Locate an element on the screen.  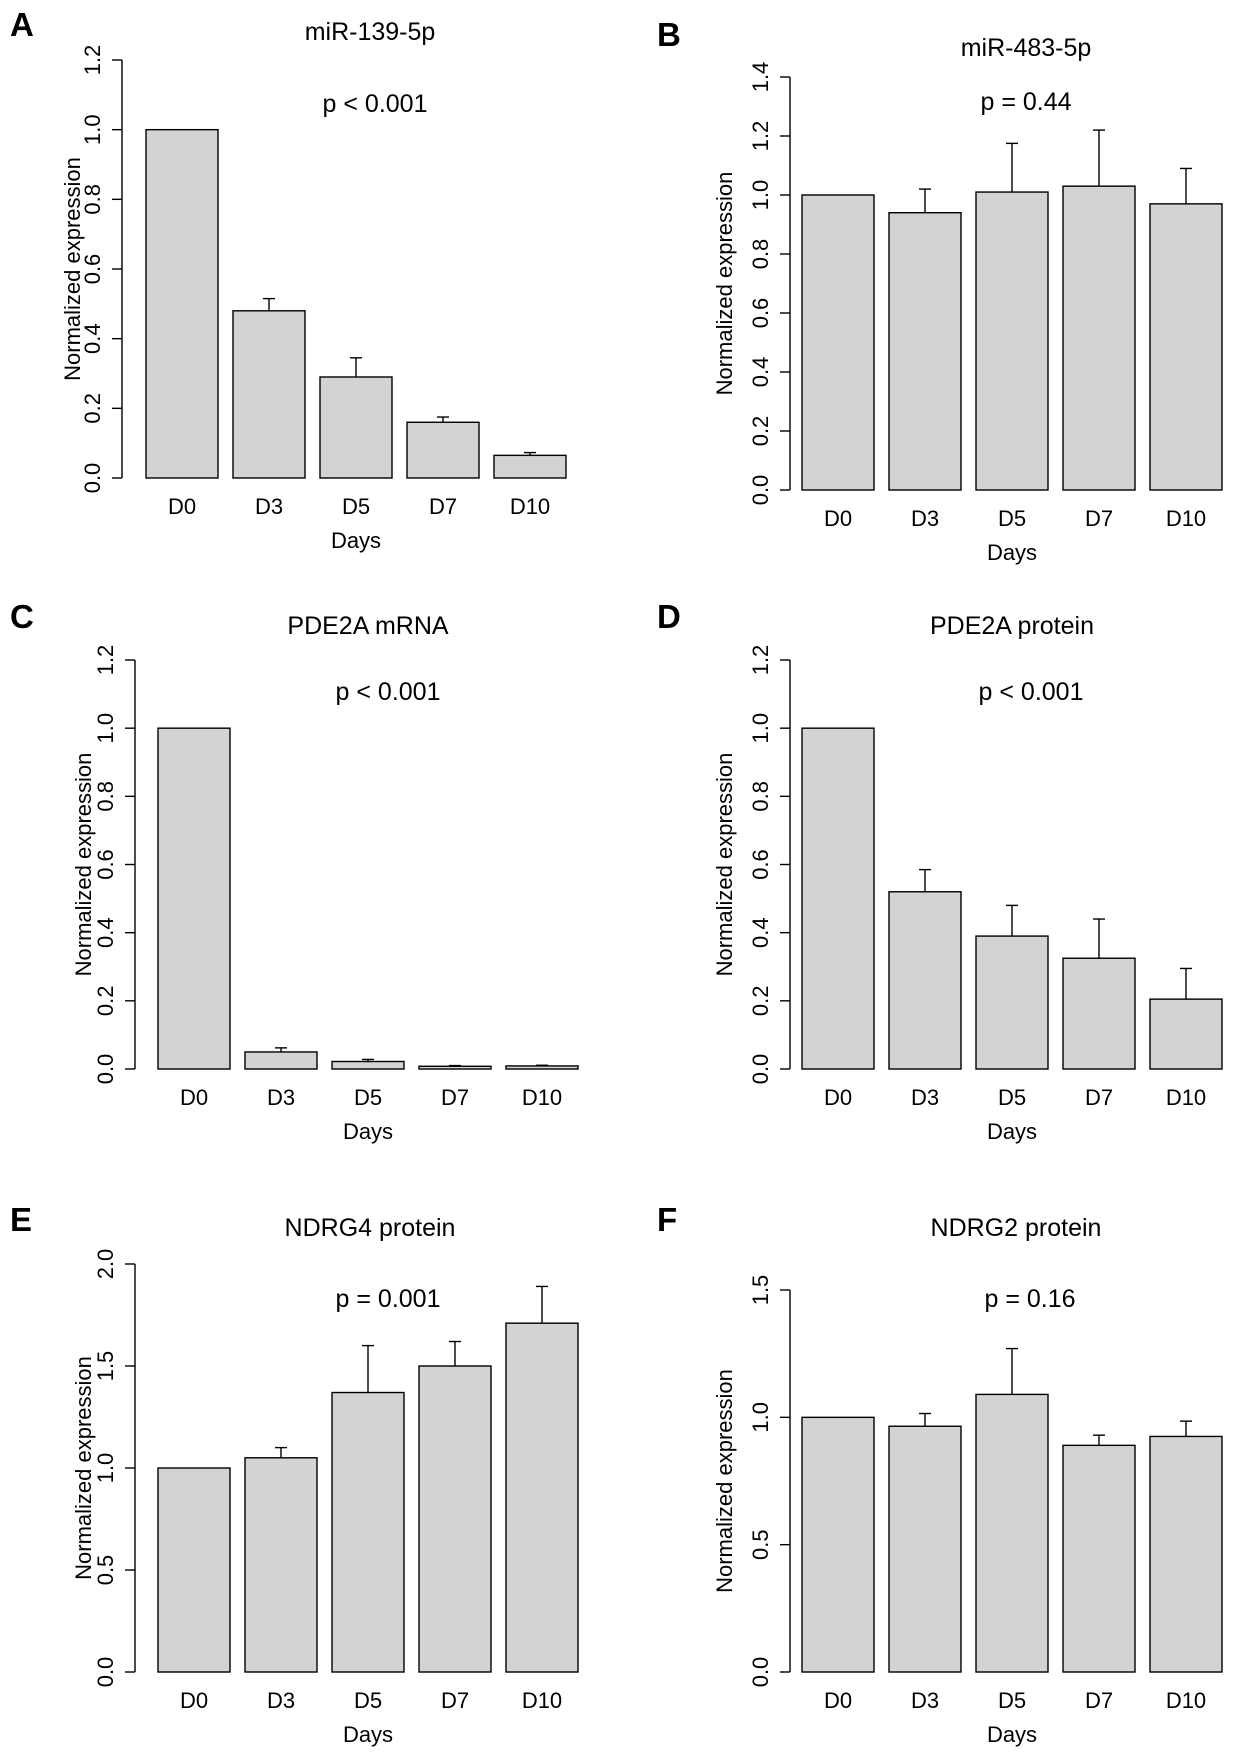
panel-letter: D is located at coordinates (669, 616).